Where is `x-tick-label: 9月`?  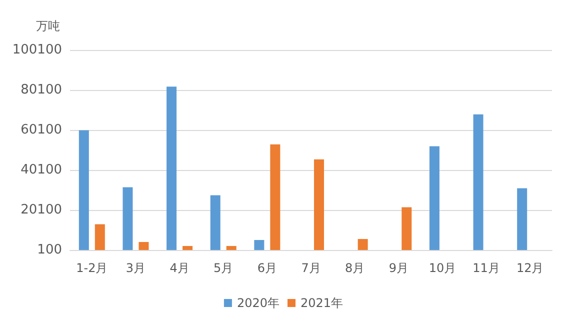 x-tick-label: 9月 is located at coordinates (398, 268).